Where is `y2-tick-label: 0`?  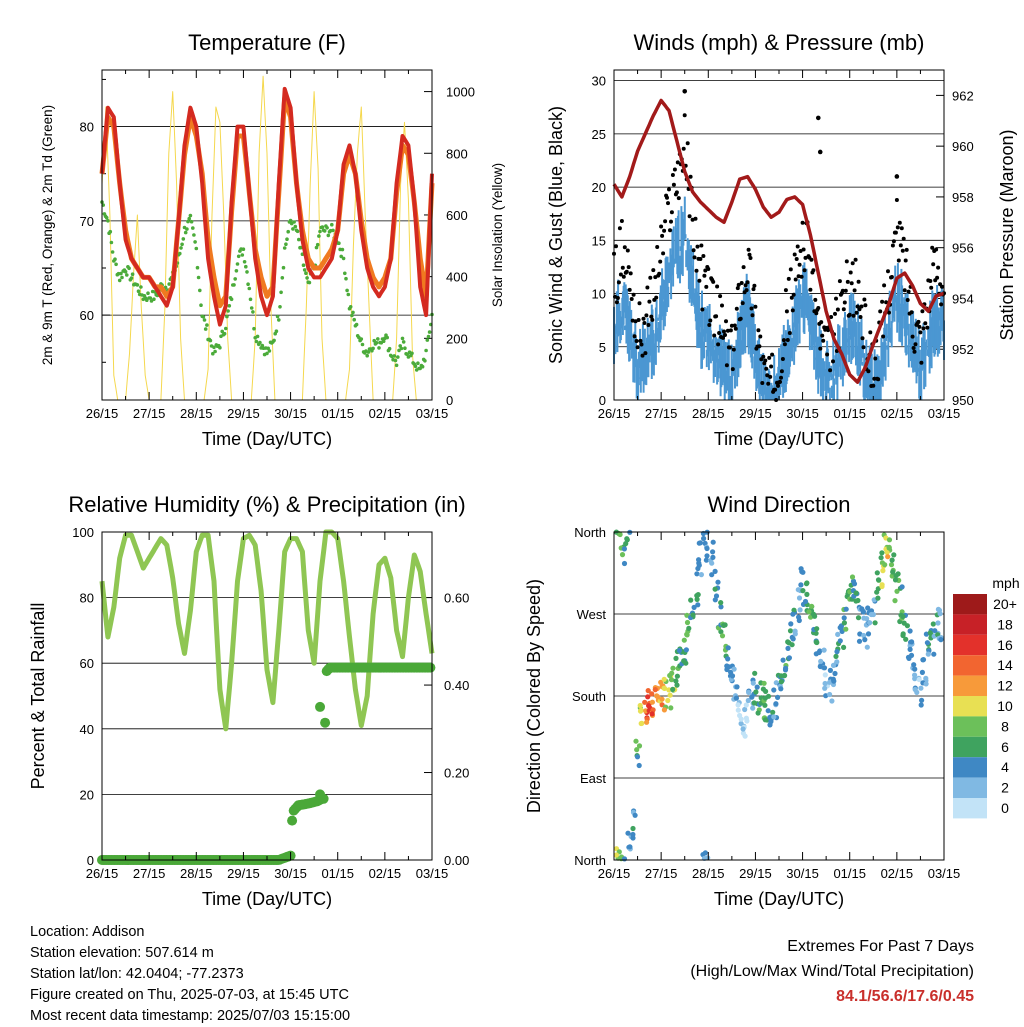 y2-tick-label: 0 is located at coordinates (449, 400).